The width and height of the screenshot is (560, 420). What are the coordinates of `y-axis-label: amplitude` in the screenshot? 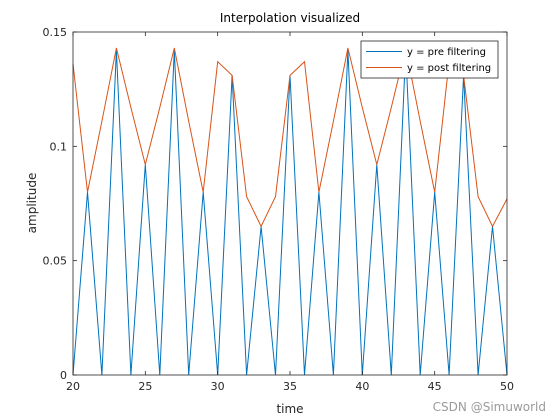 It's located at (32, 203).